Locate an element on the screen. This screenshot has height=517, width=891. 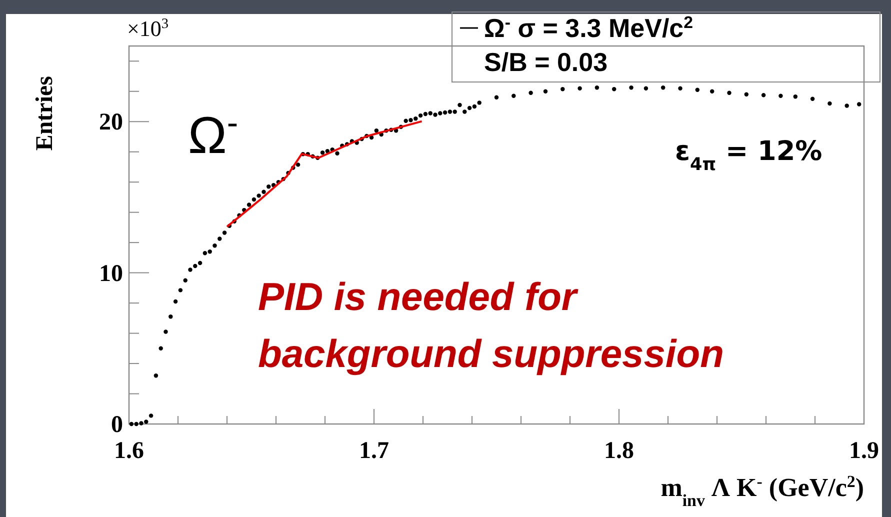
annotation: PID is needed for background suppression is located at coordinates (491, 326).